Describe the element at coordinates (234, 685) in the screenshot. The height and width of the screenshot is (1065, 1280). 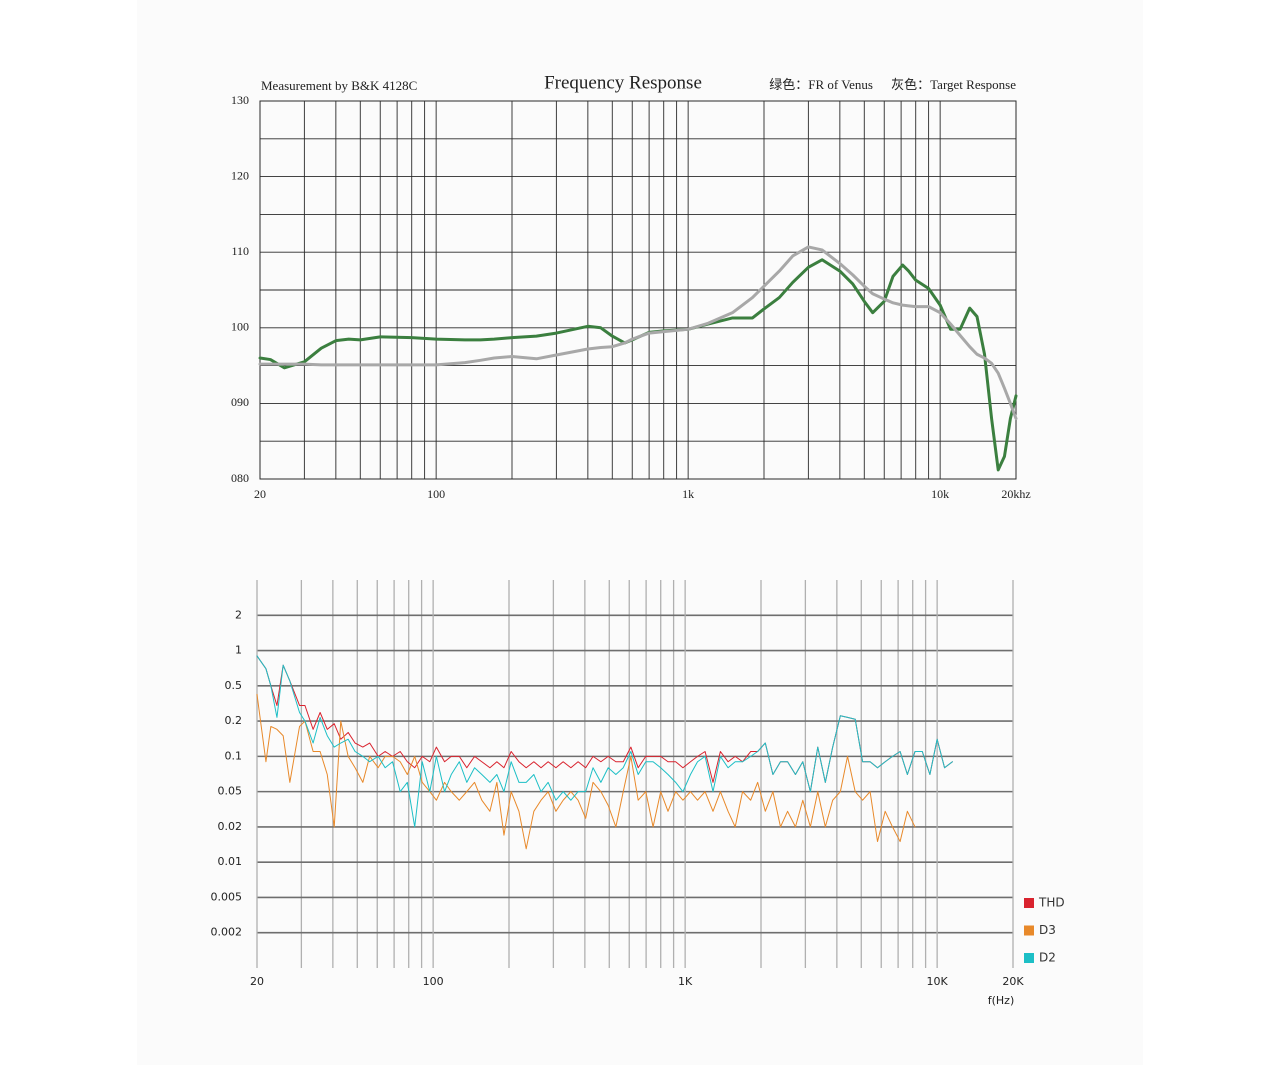
I see `y-tick-label: 0.5` at that location.